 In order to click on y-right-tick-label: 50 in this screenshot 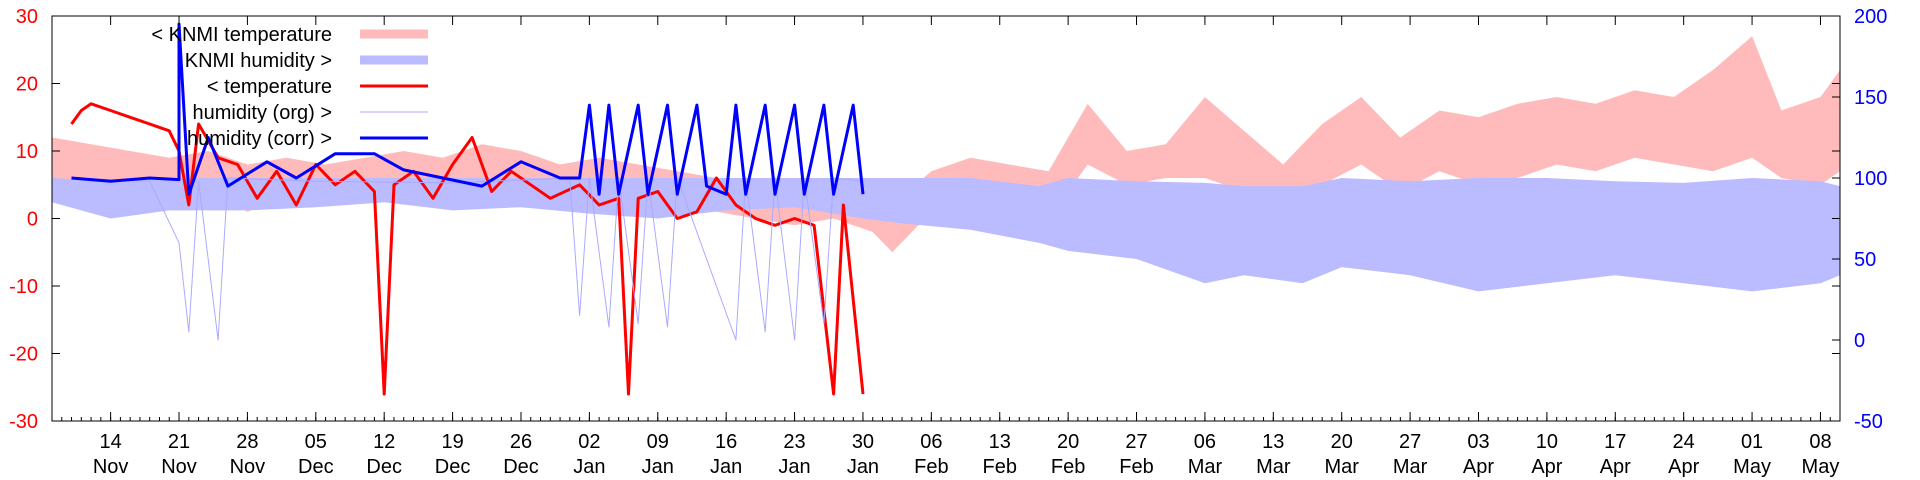, I will do `click(1865, 260)`.